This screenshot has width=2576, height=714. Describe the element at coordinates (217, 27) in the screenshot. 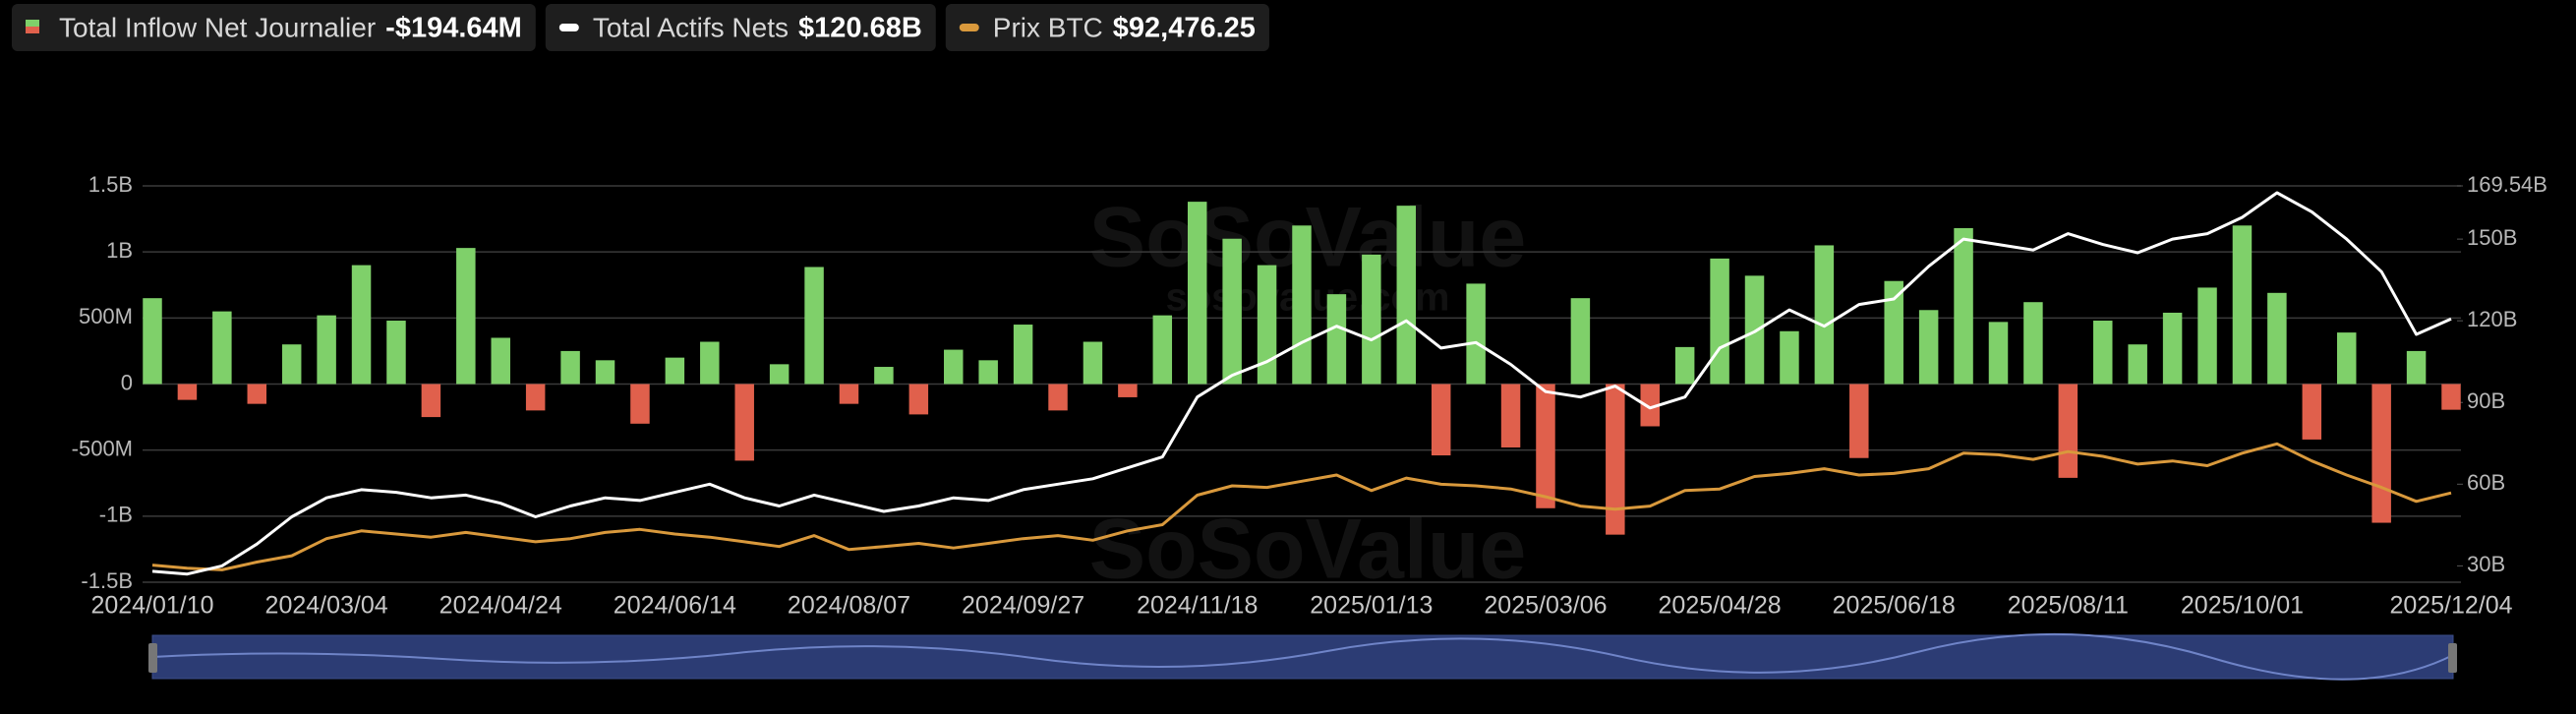

I see `legend-label: Total Inflow Net Journalier` at that location.